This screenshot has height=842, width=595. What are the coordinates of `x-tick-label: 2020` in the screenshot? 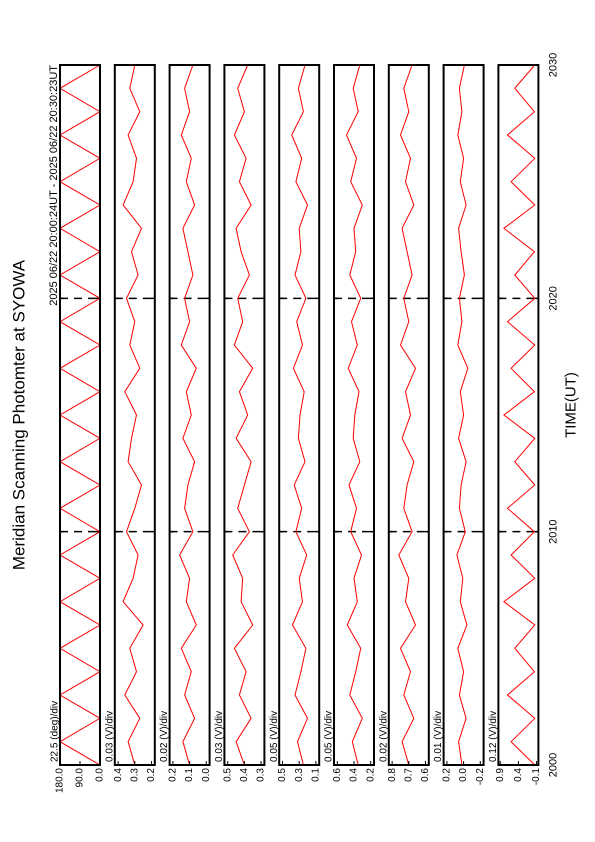 It's located at (553, 298).